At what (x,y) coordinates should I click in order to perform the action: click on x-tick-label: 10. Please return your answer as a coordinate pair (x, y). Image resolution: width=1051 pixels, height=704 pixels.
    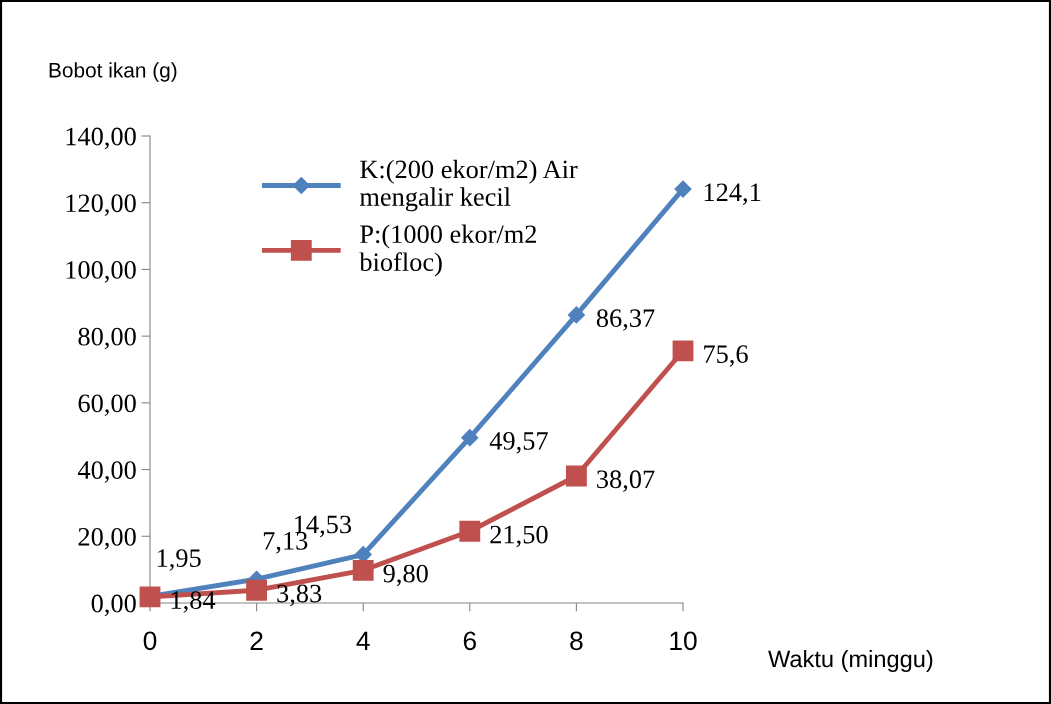
    Looking at the image, I should click on (683, 641).